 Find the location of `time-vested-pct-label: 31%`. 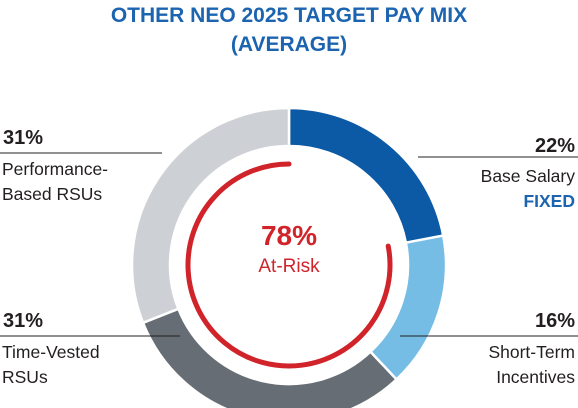

time-vested-pct-label: 31% is located at coordinates (23, 321).